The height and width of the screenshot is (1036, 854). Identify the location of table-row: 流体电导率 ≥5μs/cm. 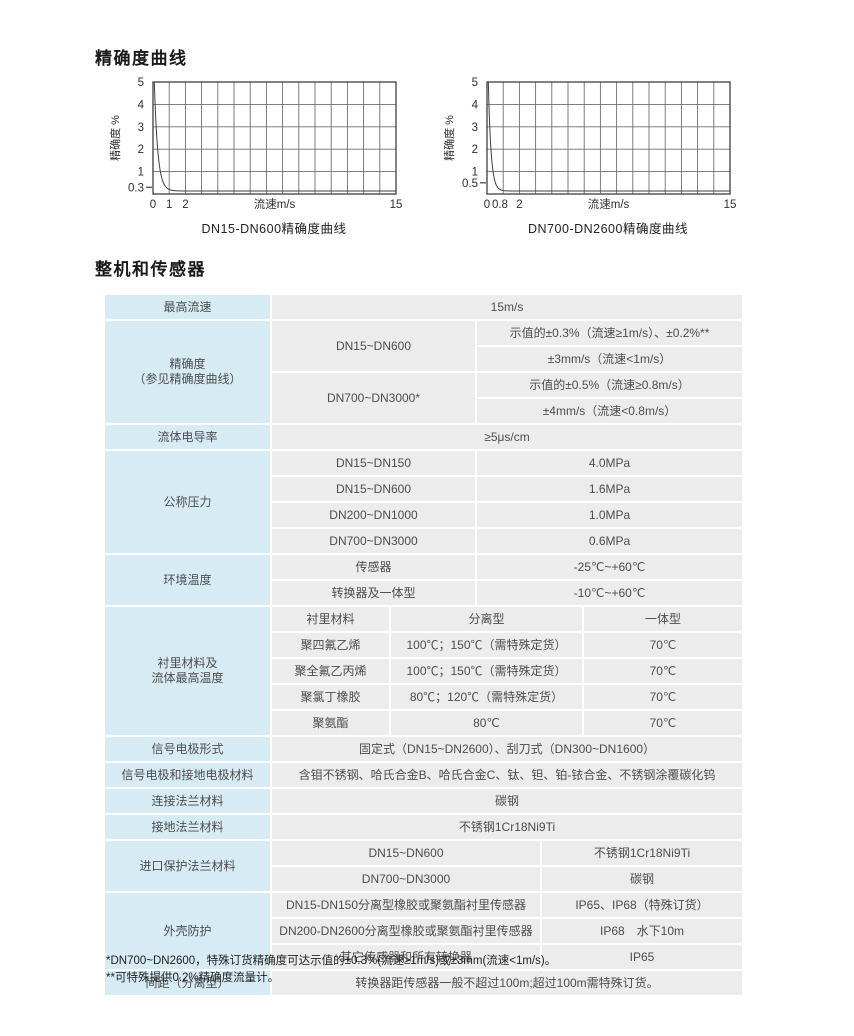
(423, 437).